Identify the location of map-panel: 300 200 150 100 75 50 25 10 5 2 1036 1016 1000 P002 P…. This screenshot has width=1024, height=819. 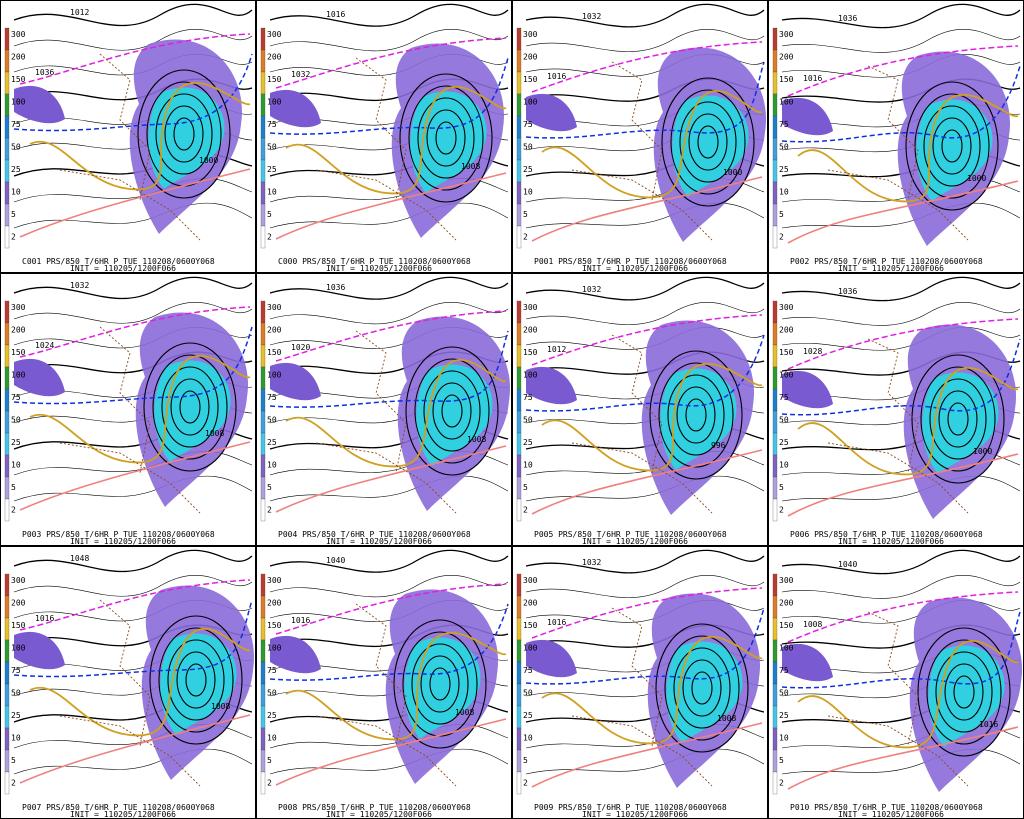
(896, 136).